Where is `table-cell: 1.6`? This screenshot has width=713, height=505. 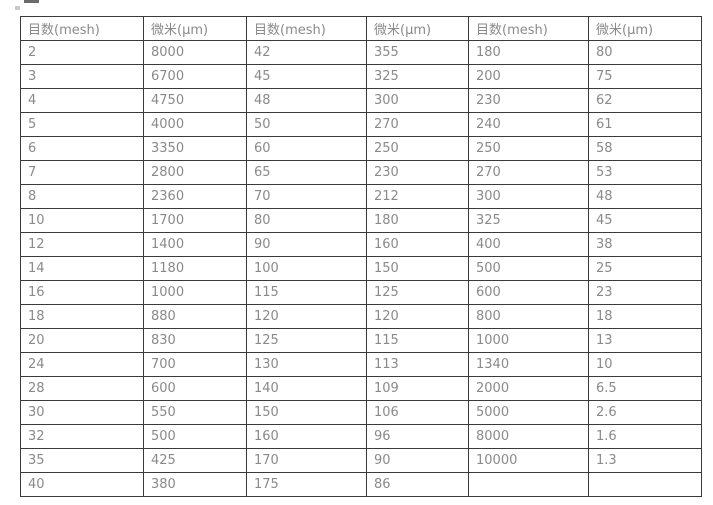
table-cell: 1.6 is located at coordinates (645, 436).